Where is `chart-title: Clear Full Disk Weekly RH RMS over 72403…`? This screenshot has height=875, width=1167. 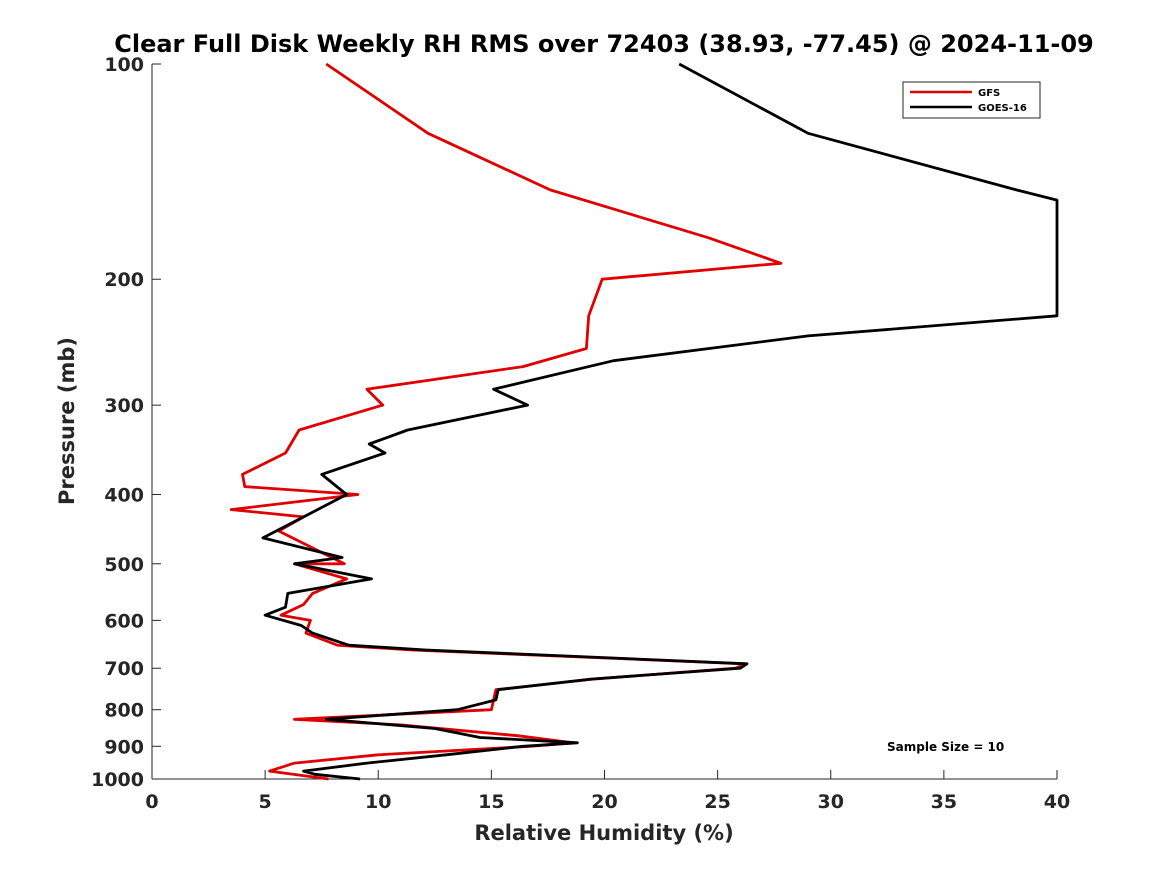
chart-title: Clear Full Disk Weekly RH RMS over 72403… is located at coordinates (604, 44).